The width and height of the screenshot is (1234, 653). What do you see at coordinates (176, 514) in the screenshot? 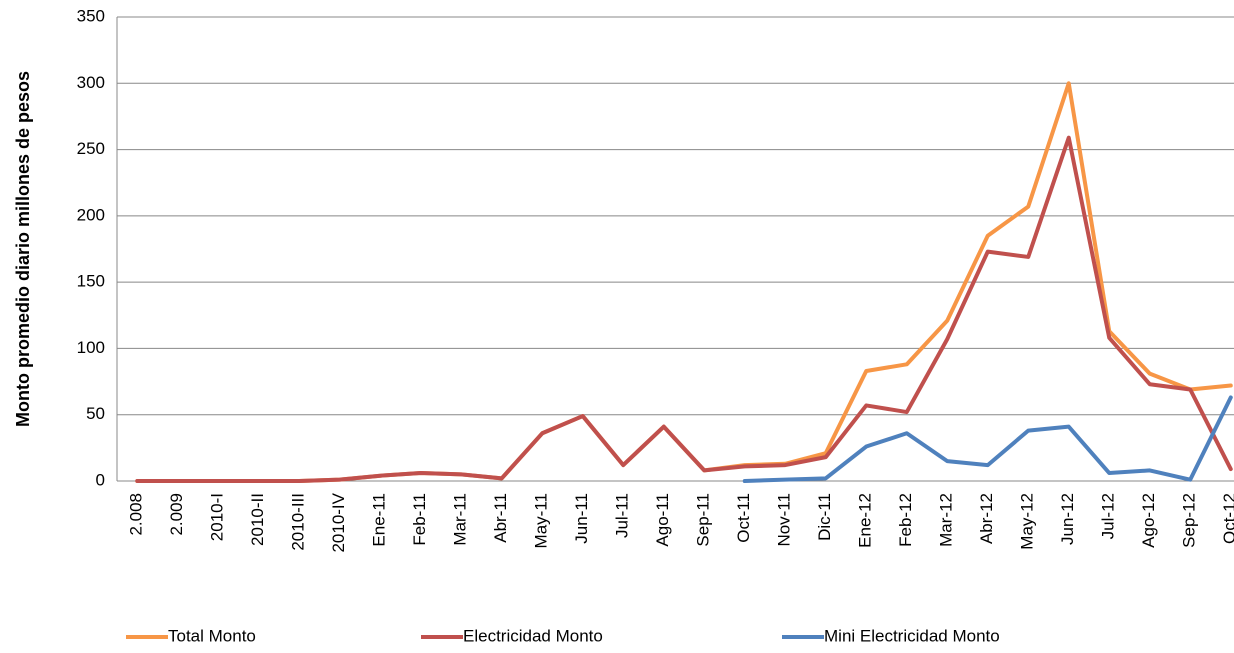
I see `x-tick-label: 2.009` at bounding box center [176, 514].